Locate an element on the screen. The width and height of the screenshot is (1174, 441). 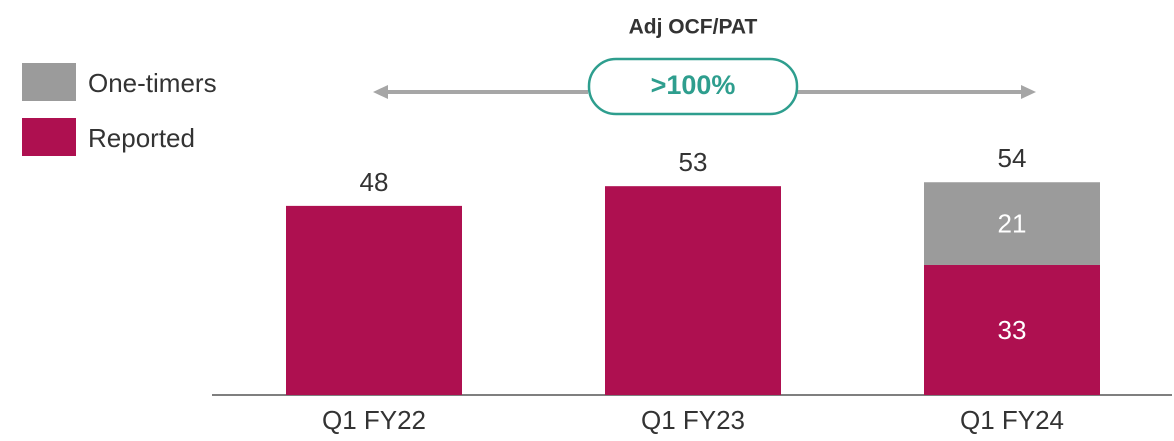
total-label: 53 is located at coordinates (693, 162).